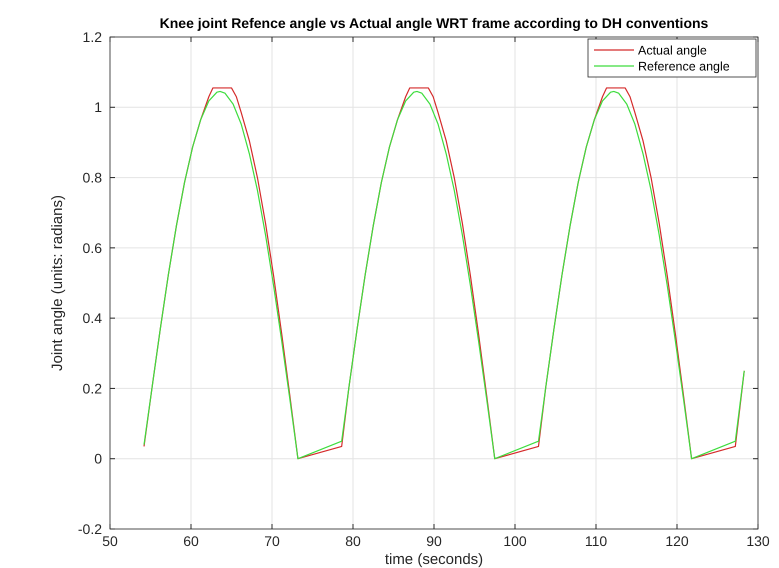 The image size is (779, 568). What do you see at coordinates (98, 107) in the screenshot?
I see `y-tick-label: 1` at bounding box center [98, 107].